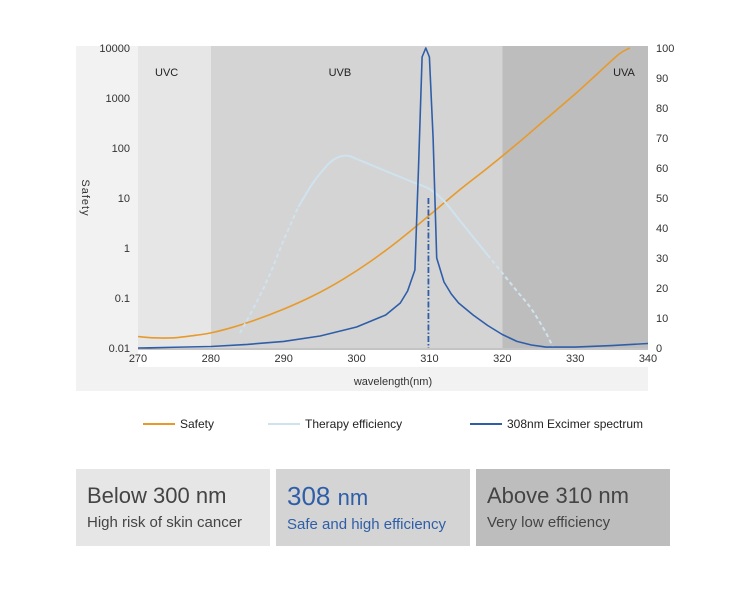 The width and height of the screenshot is (750, 600). I want to click on ylabel-panel, so click(107, 218).